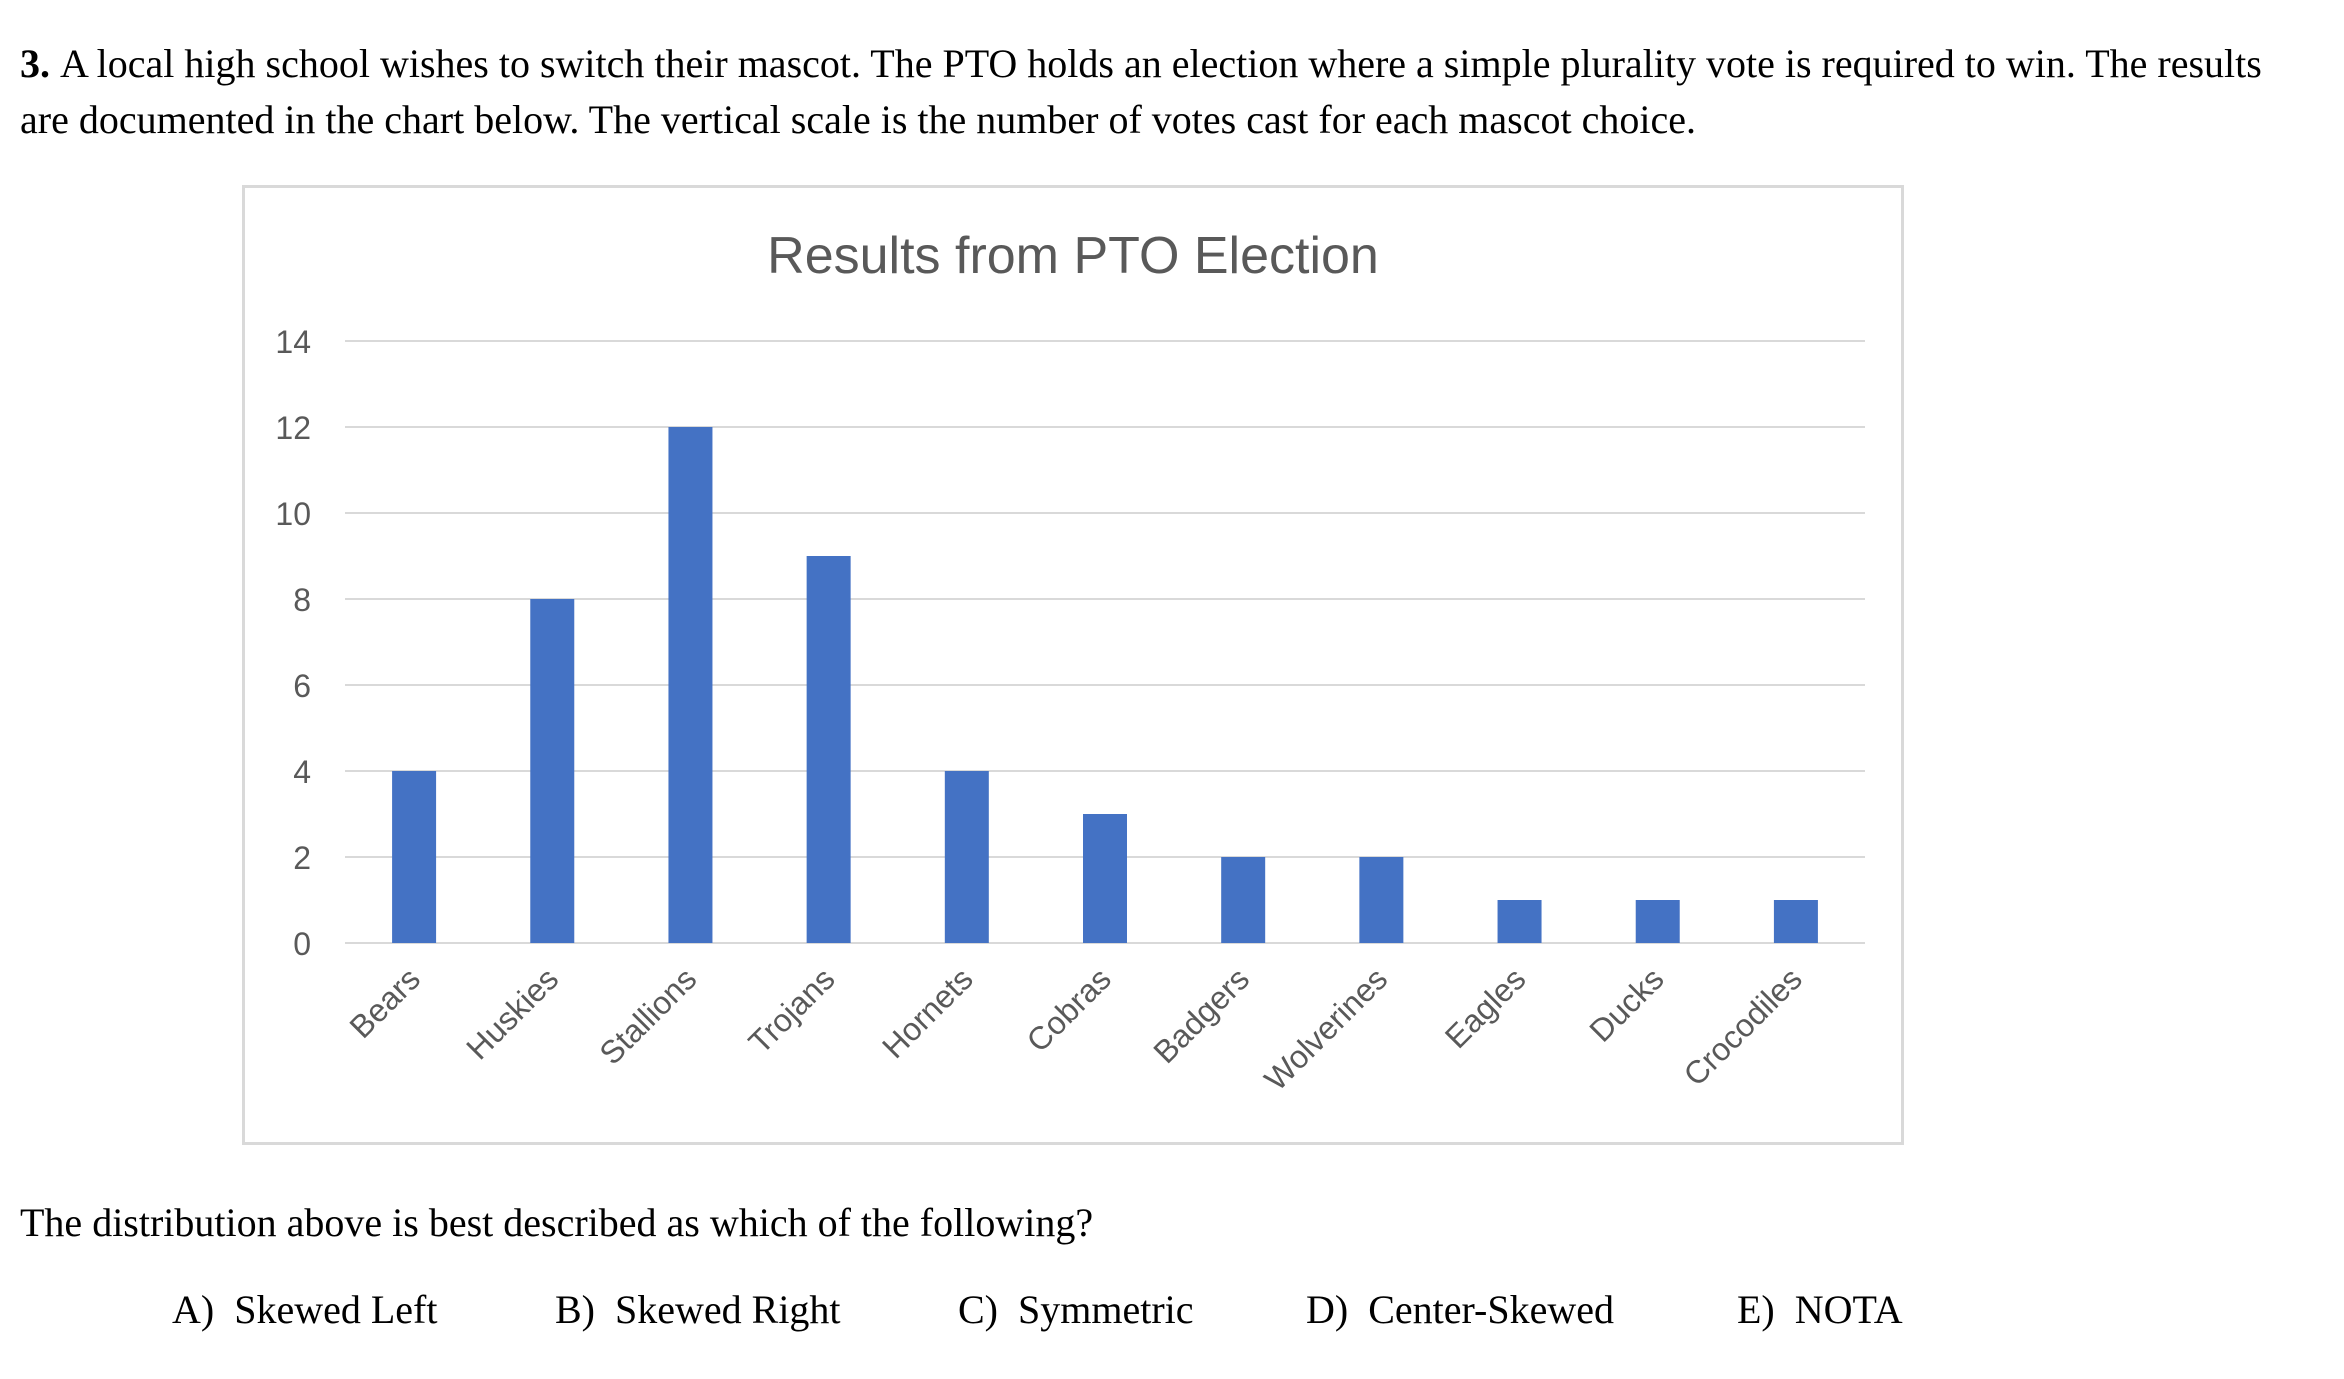  I want to click on x-tick-label: Stallions, so click(647, 1015).